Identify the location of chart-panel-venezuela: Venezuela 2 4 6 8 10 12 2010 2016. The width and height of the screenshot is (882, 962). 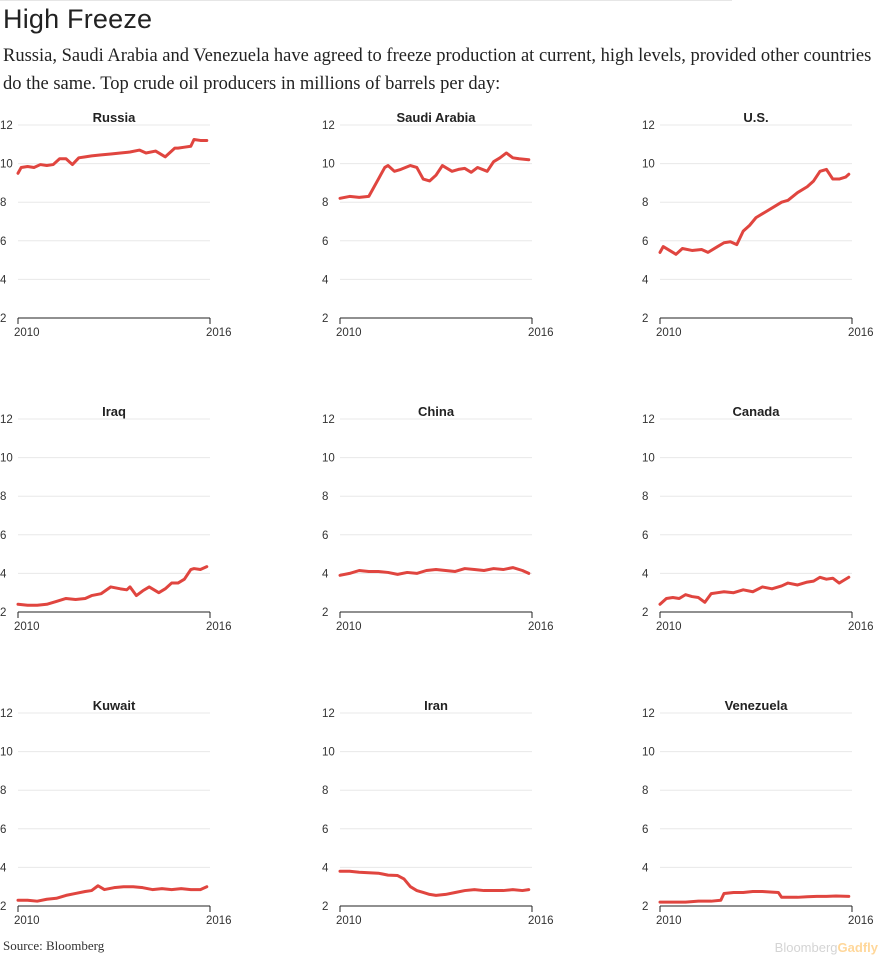
(762, 823).